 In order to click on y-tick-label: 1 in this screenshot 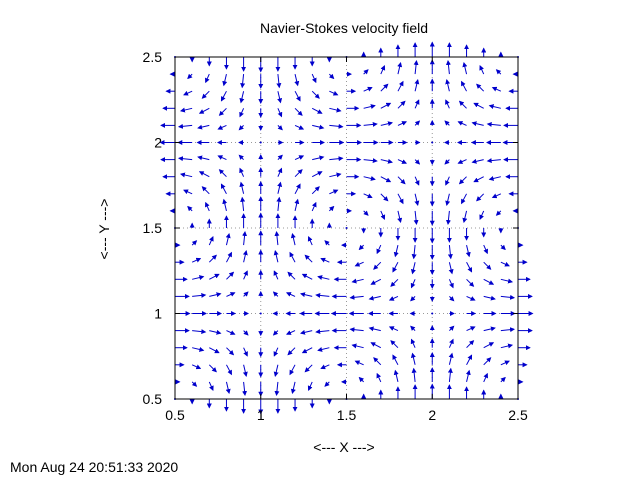, I will do `click(158, 314)`.